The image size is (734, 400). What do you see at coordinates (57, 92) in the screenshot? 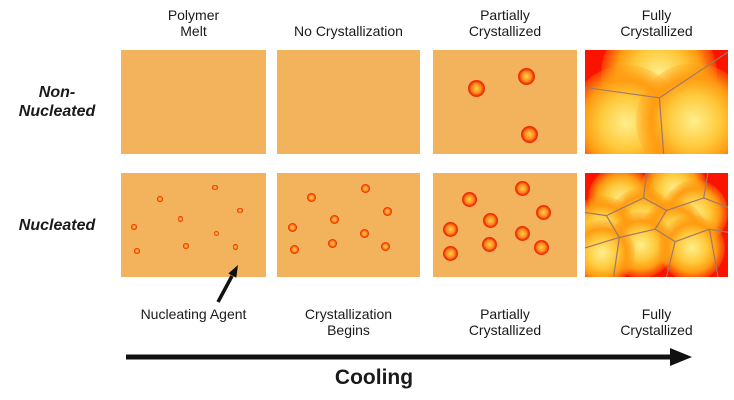
I see `label-line: Non-` at bounding box center [57, 92].